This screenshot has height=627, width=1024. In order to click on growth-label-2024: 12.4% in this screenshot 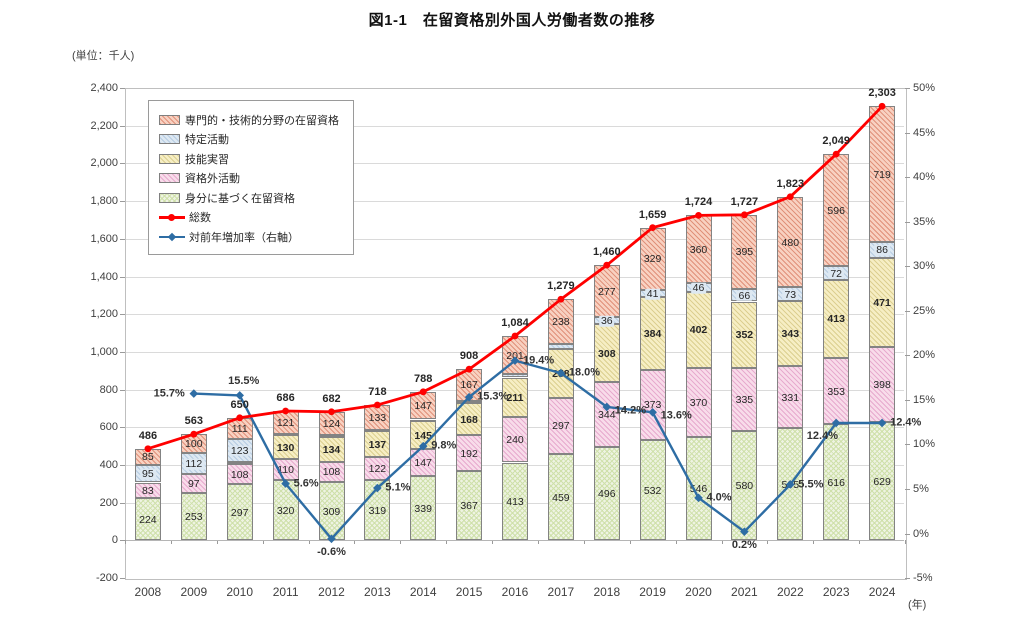, I will do `click(906, 422)`.